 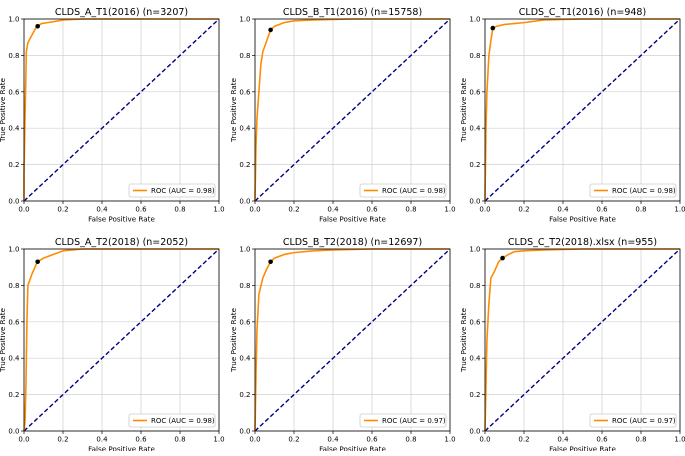 What do you see at coordinates (414, 421) in the screenshot?
I see `legend-label: ROC (AUC = 0.97)` at bounding box center [414, 421].